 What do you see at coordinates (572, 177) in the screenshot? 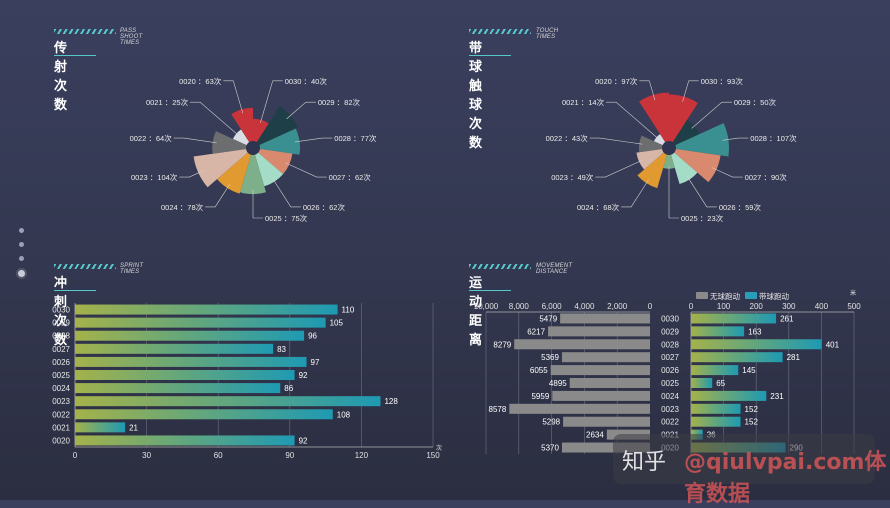
I see `rose-label: 0023 ：49次` at bounding box center [572, 177].